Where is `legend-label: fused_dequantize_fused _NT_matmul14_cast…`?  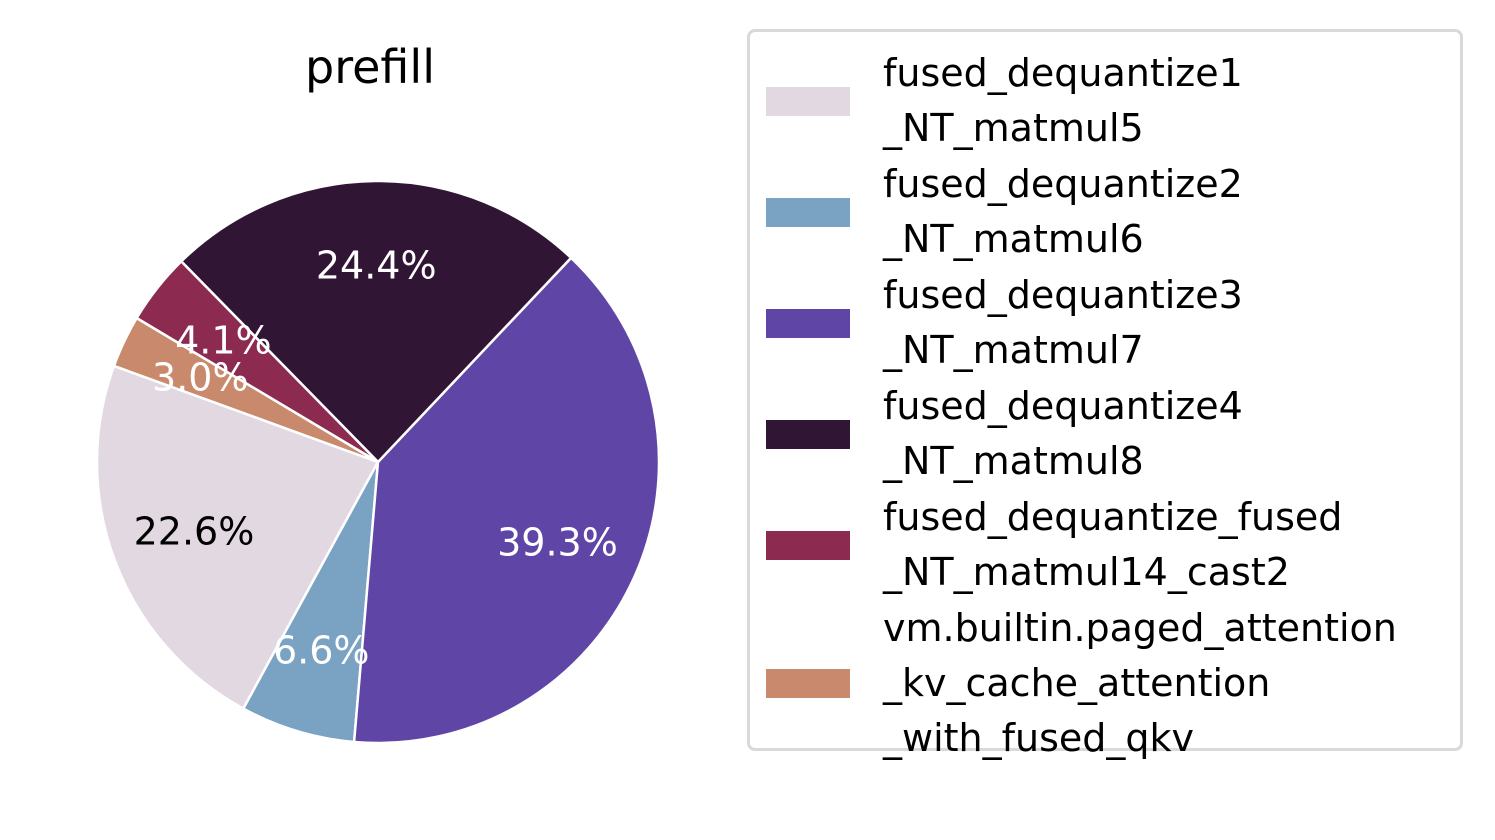 legend-label: fused_dequantize_fused _NT_matmul14_cast… is located at coordinates (1113, 544).